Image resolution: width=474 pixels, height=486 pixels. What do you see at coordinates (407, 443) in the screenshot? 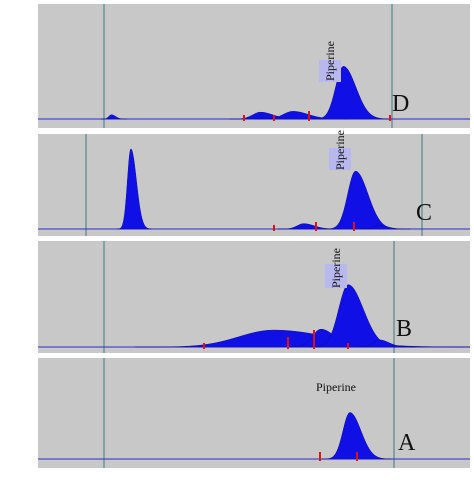
I see `panel-a-letter: A` at bounding box center [407, 443].